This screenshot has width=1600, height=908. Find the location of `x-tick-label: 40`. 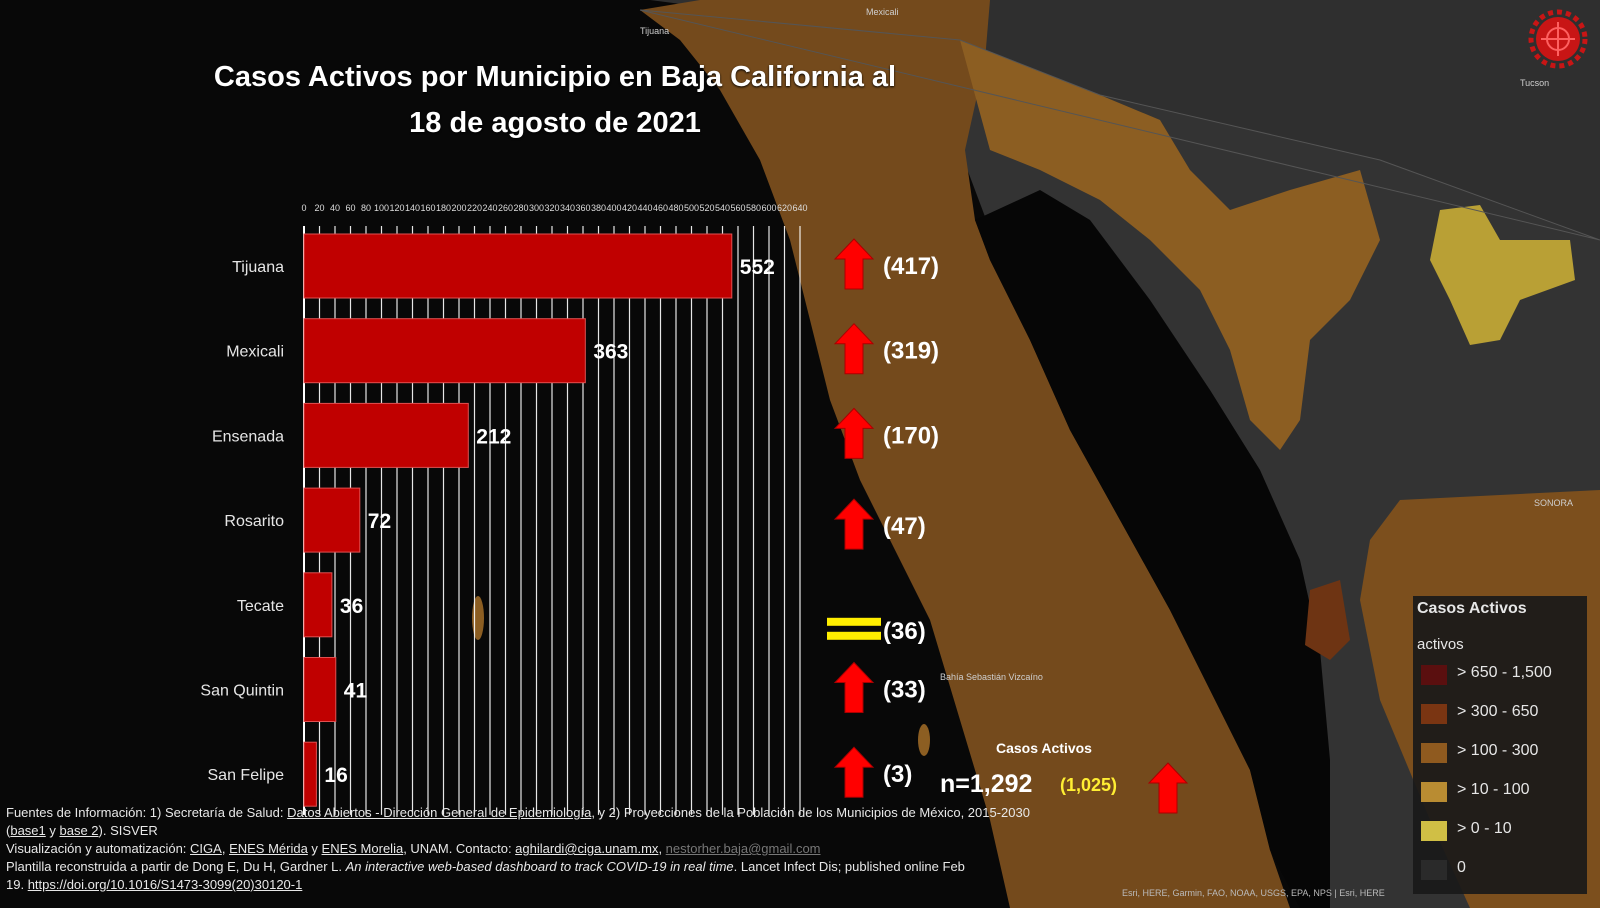

x-tick-label: 40 is located at coordinates (335, 208).